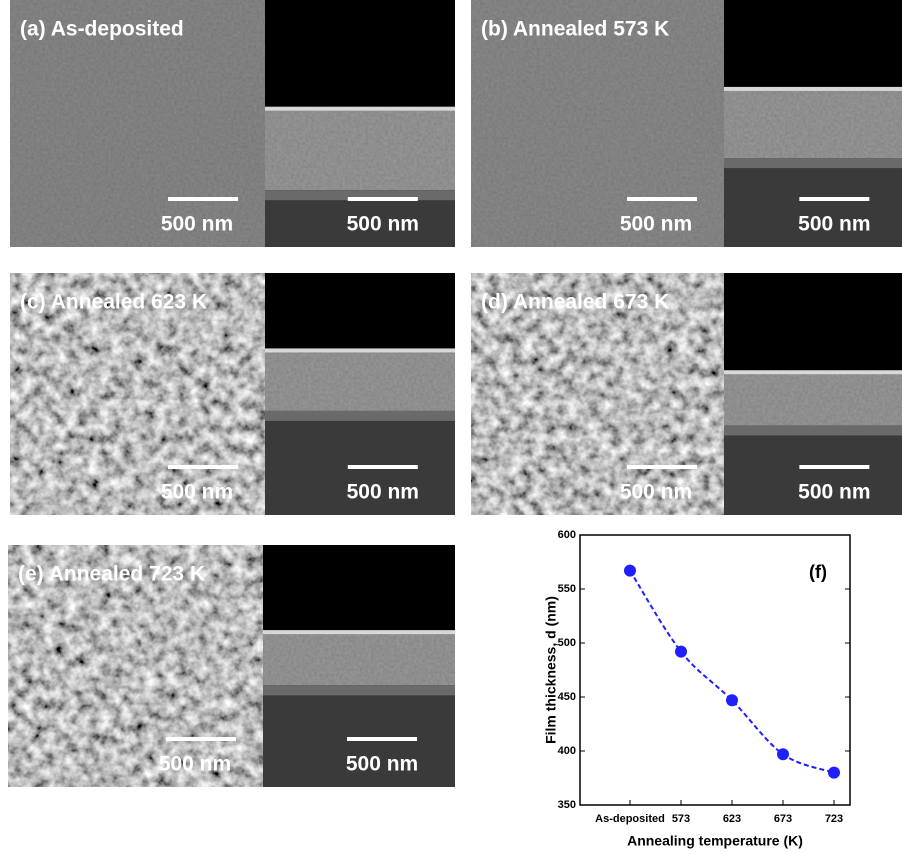 This screenshot has width=902, height=854. What do you see at coordinates (567, 751) in the screenshot?
I see `y-tick-label: 400` at bounding box center [567, 751].